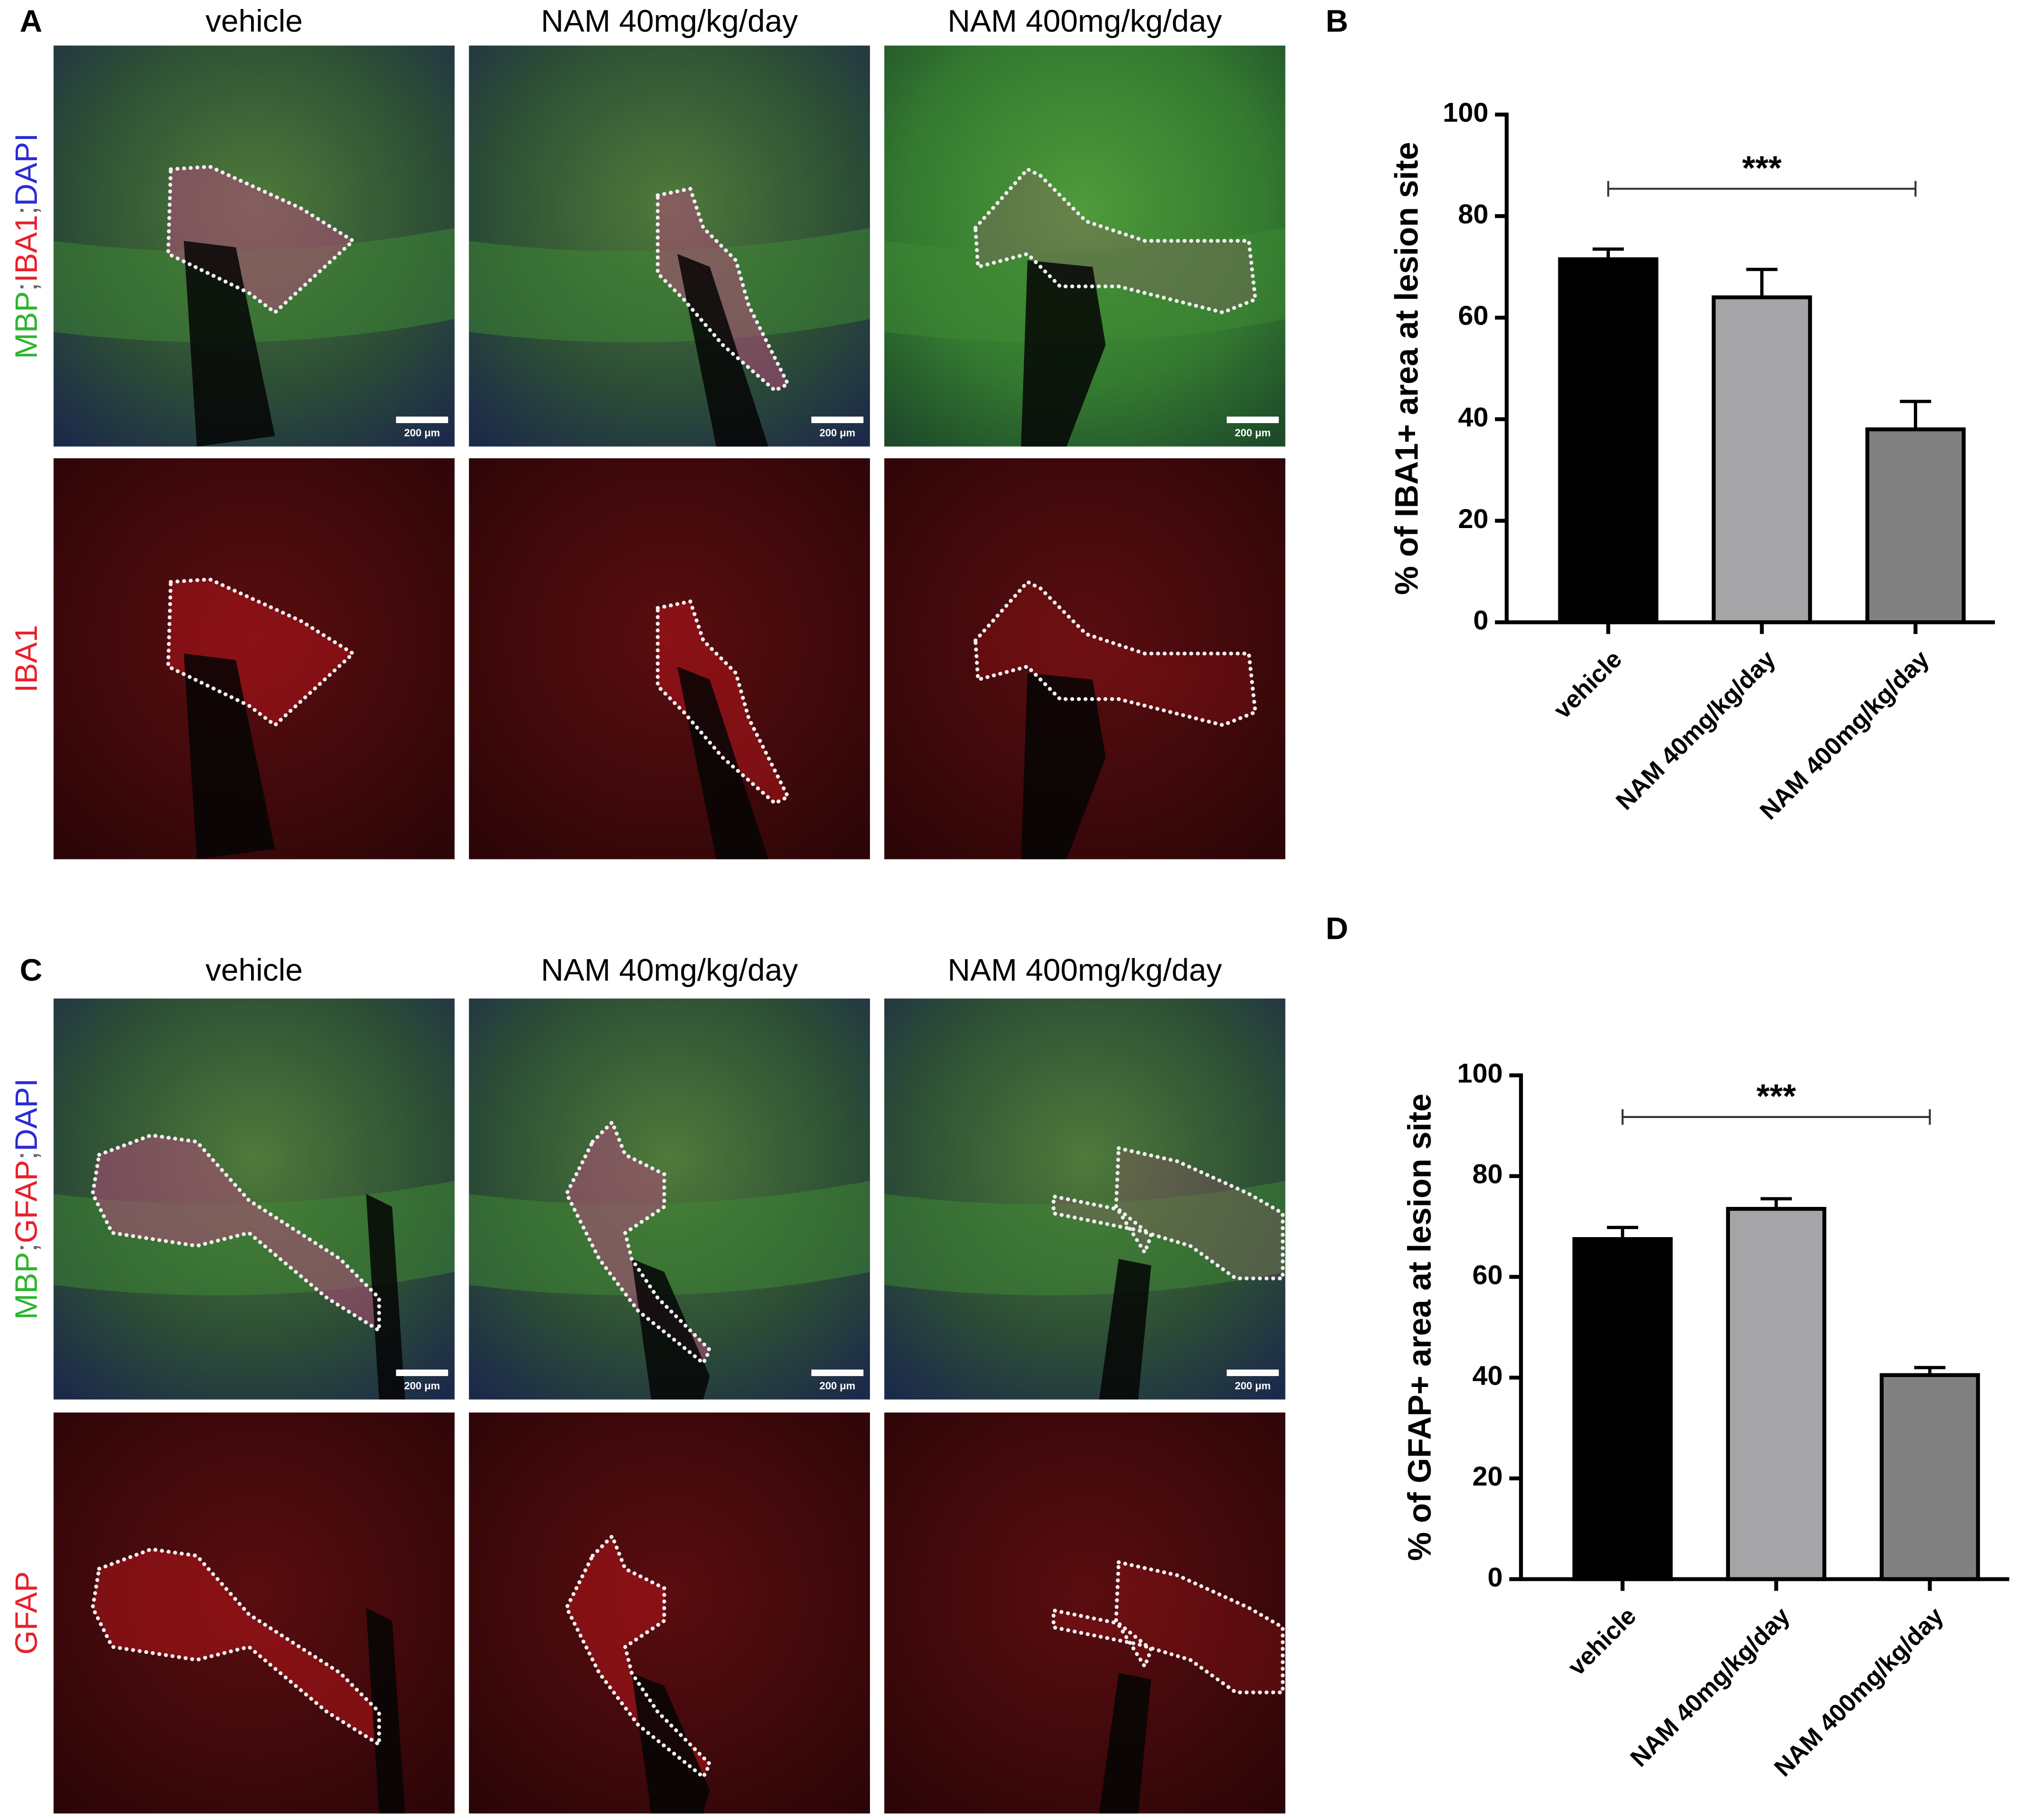 The image size is (2042, 1820). I want to click on panel-label: B, so click(1337, 21).